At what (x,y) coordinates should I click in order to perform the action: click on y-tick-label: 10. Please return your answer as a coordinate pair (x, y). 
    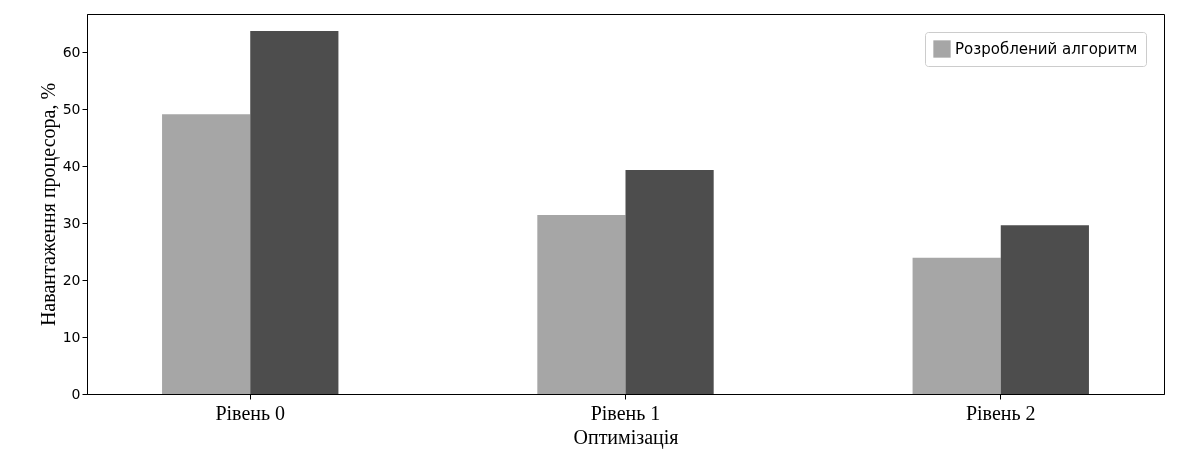
    Looking at the image, I should click on (71, 336).